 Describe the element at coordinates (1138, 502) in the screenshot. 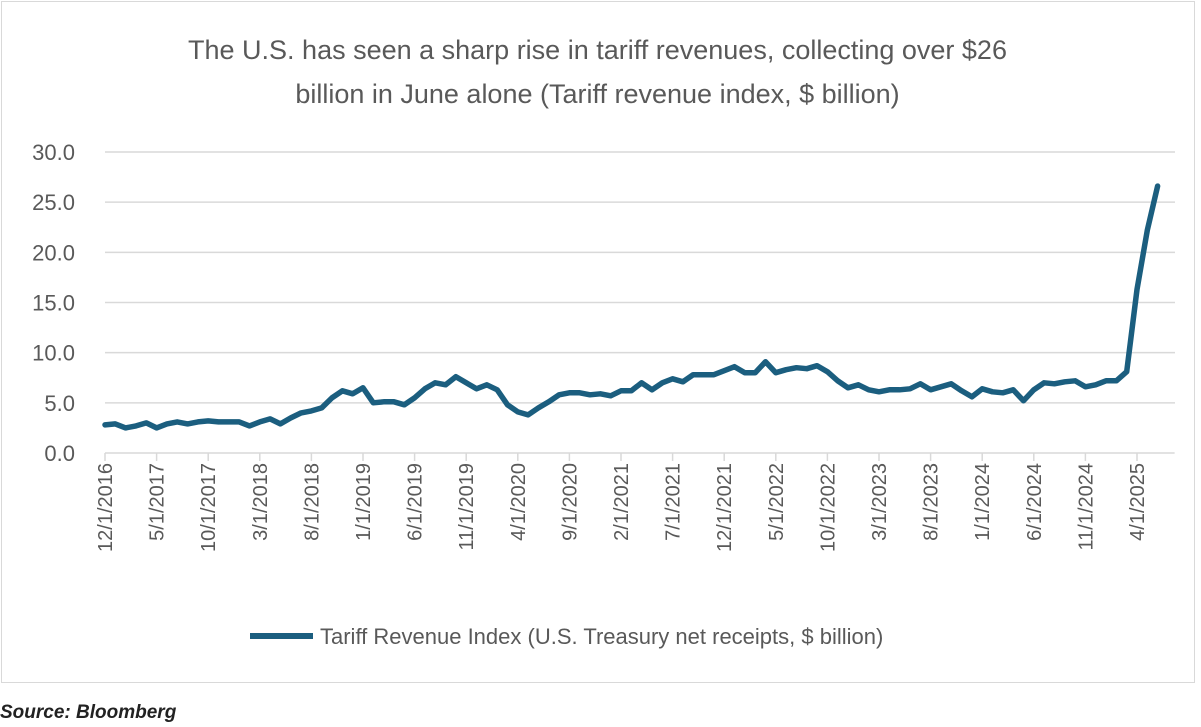

I see `x-tick-label: 4/1/2025` at that location.